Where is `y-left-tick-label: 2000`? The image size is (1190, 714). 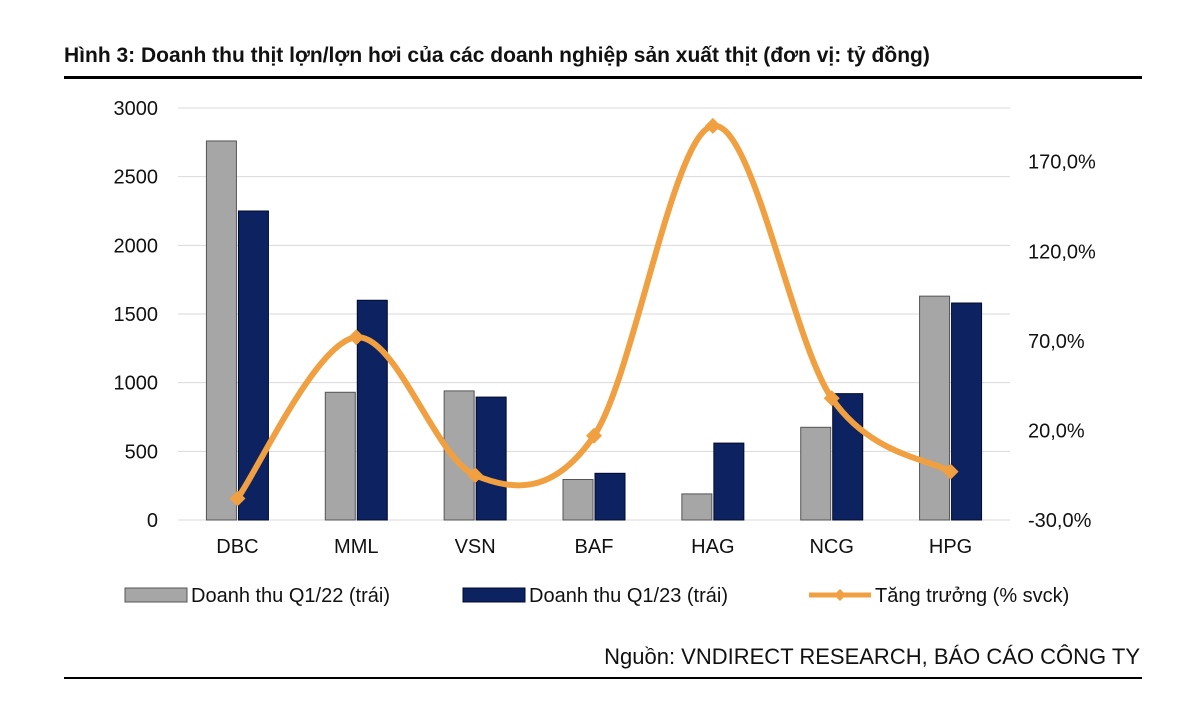
y-left-tick-label: 2000 is located at coordinates (136, 246).